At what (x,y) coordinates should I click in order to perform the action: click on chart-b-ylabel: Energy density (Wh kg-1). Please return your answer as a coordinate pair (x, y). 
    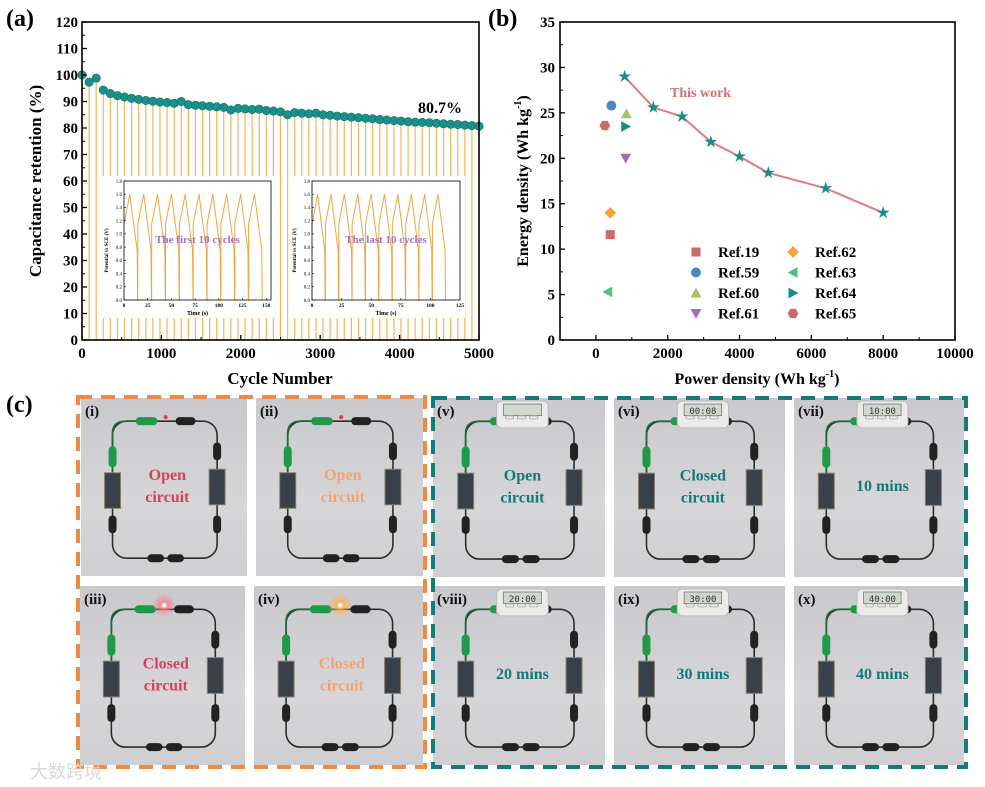
    Looking at the image, I should click on (522, 180).